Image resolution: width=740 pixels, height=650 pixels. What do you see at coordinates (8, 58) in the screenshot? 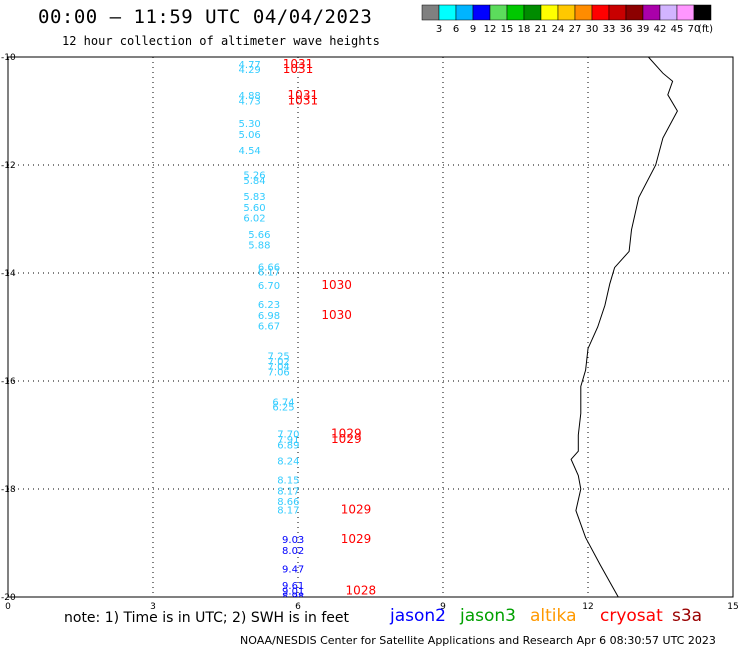
I see `y-tick-label: -10` at bounding box center [8, 58].